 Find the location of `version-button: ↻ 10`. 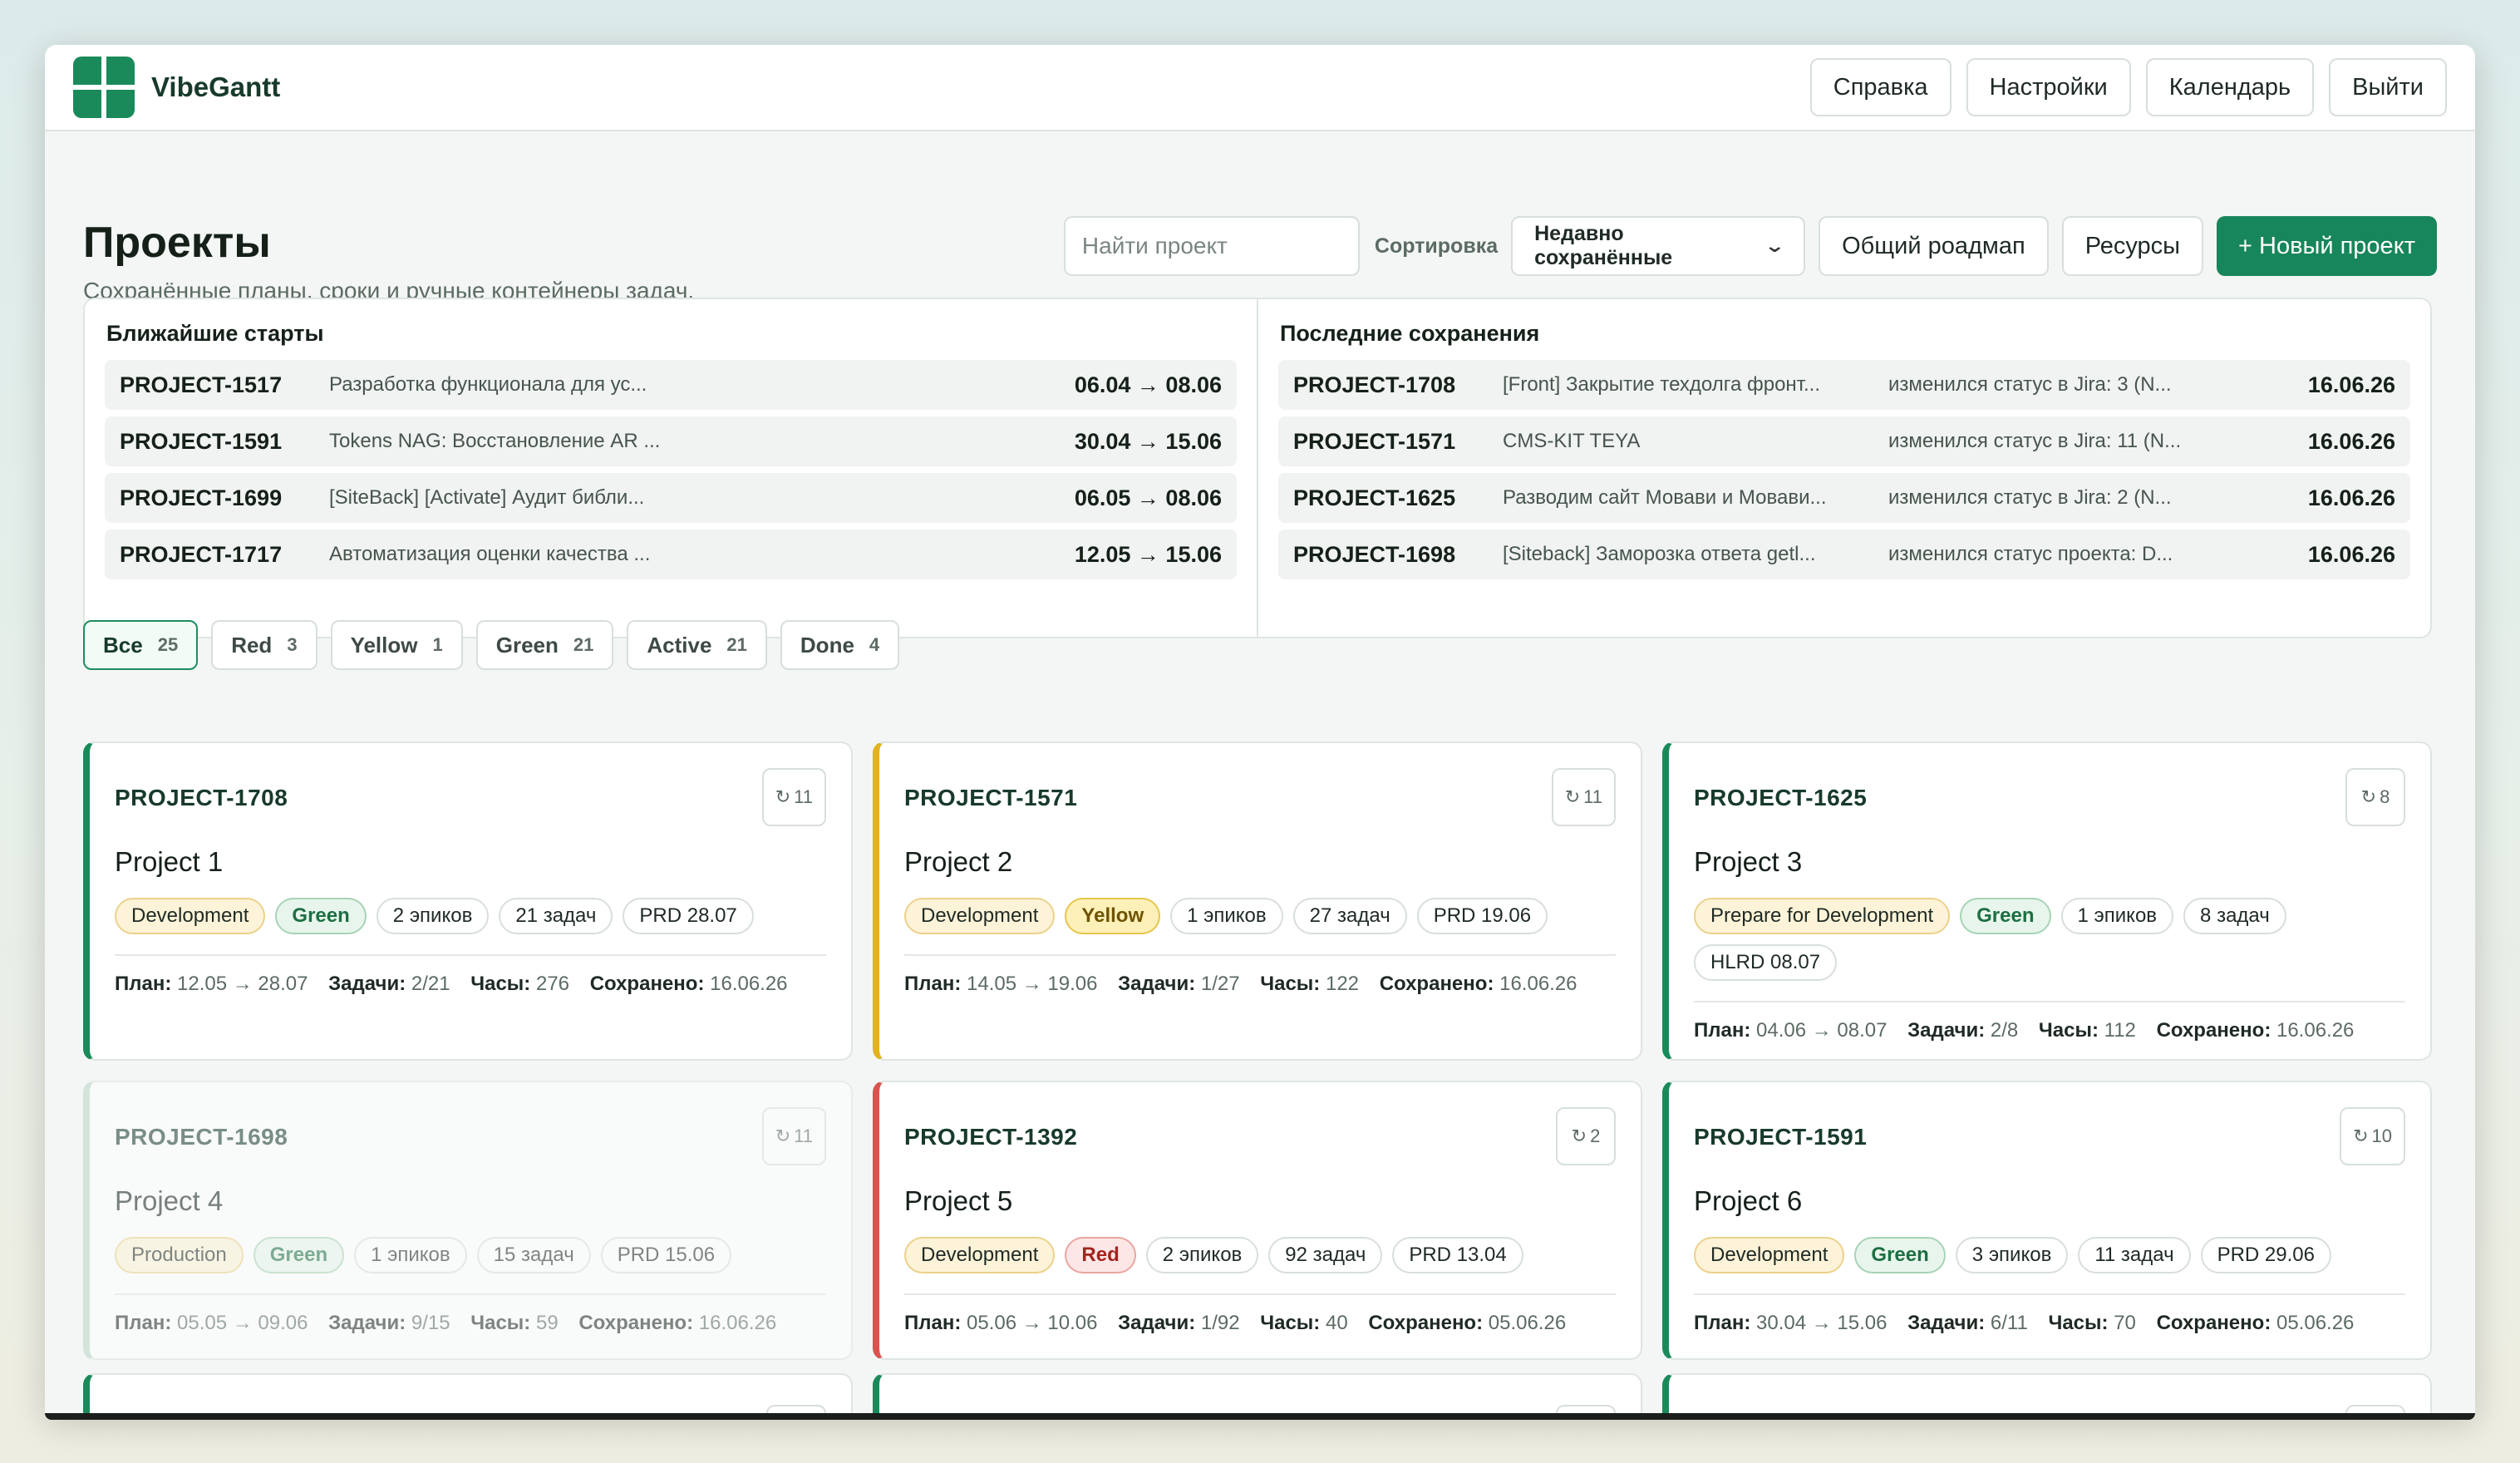

version-button: ↻ 10 is located at coordinates (2372, 1136).